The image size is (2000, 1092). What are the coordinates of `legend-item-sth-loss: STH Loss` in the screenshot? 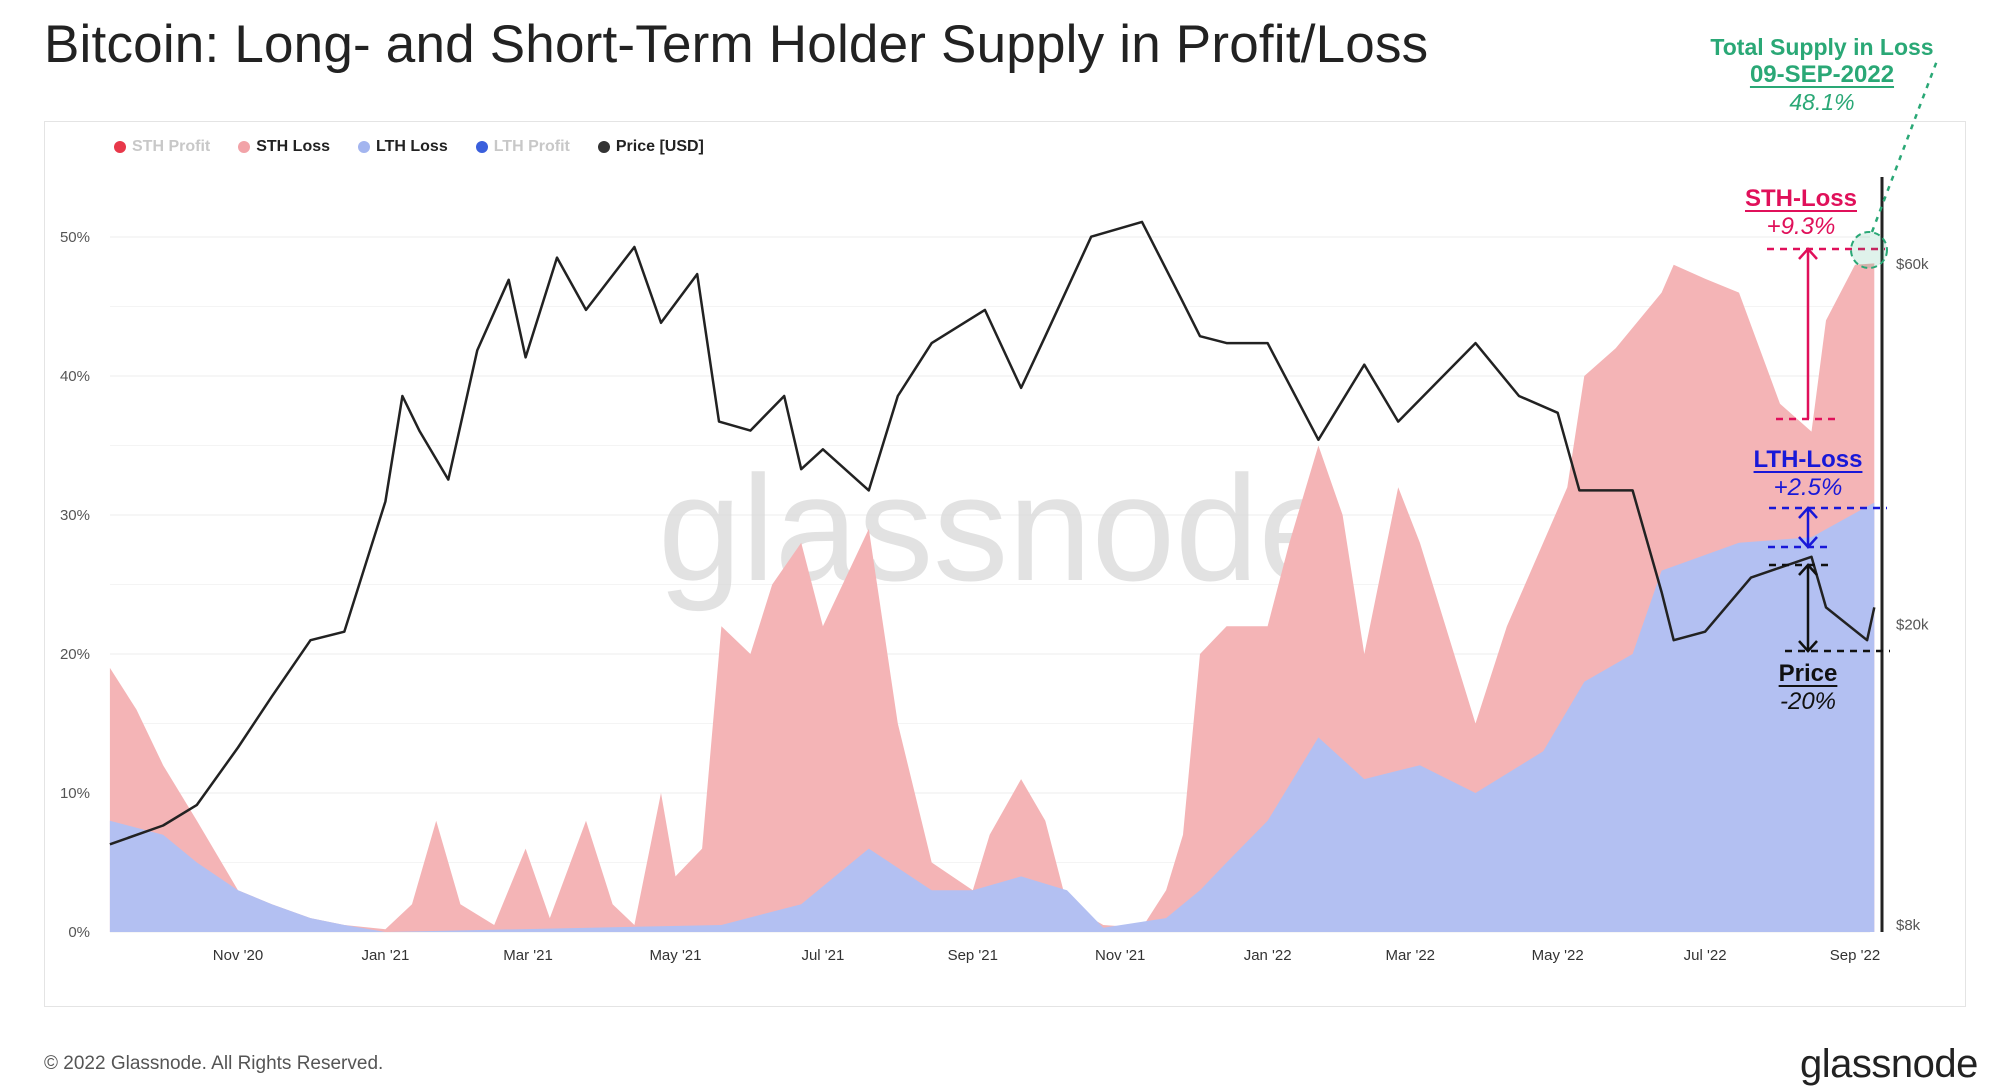 It's located at (284, 147).